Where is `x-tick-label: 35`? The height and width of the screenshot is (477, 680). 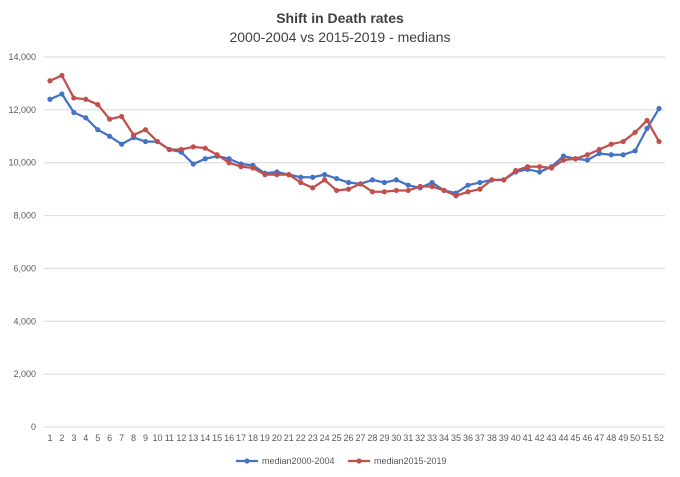
x-tick-label: 35 is located at coordinates (456, 438).